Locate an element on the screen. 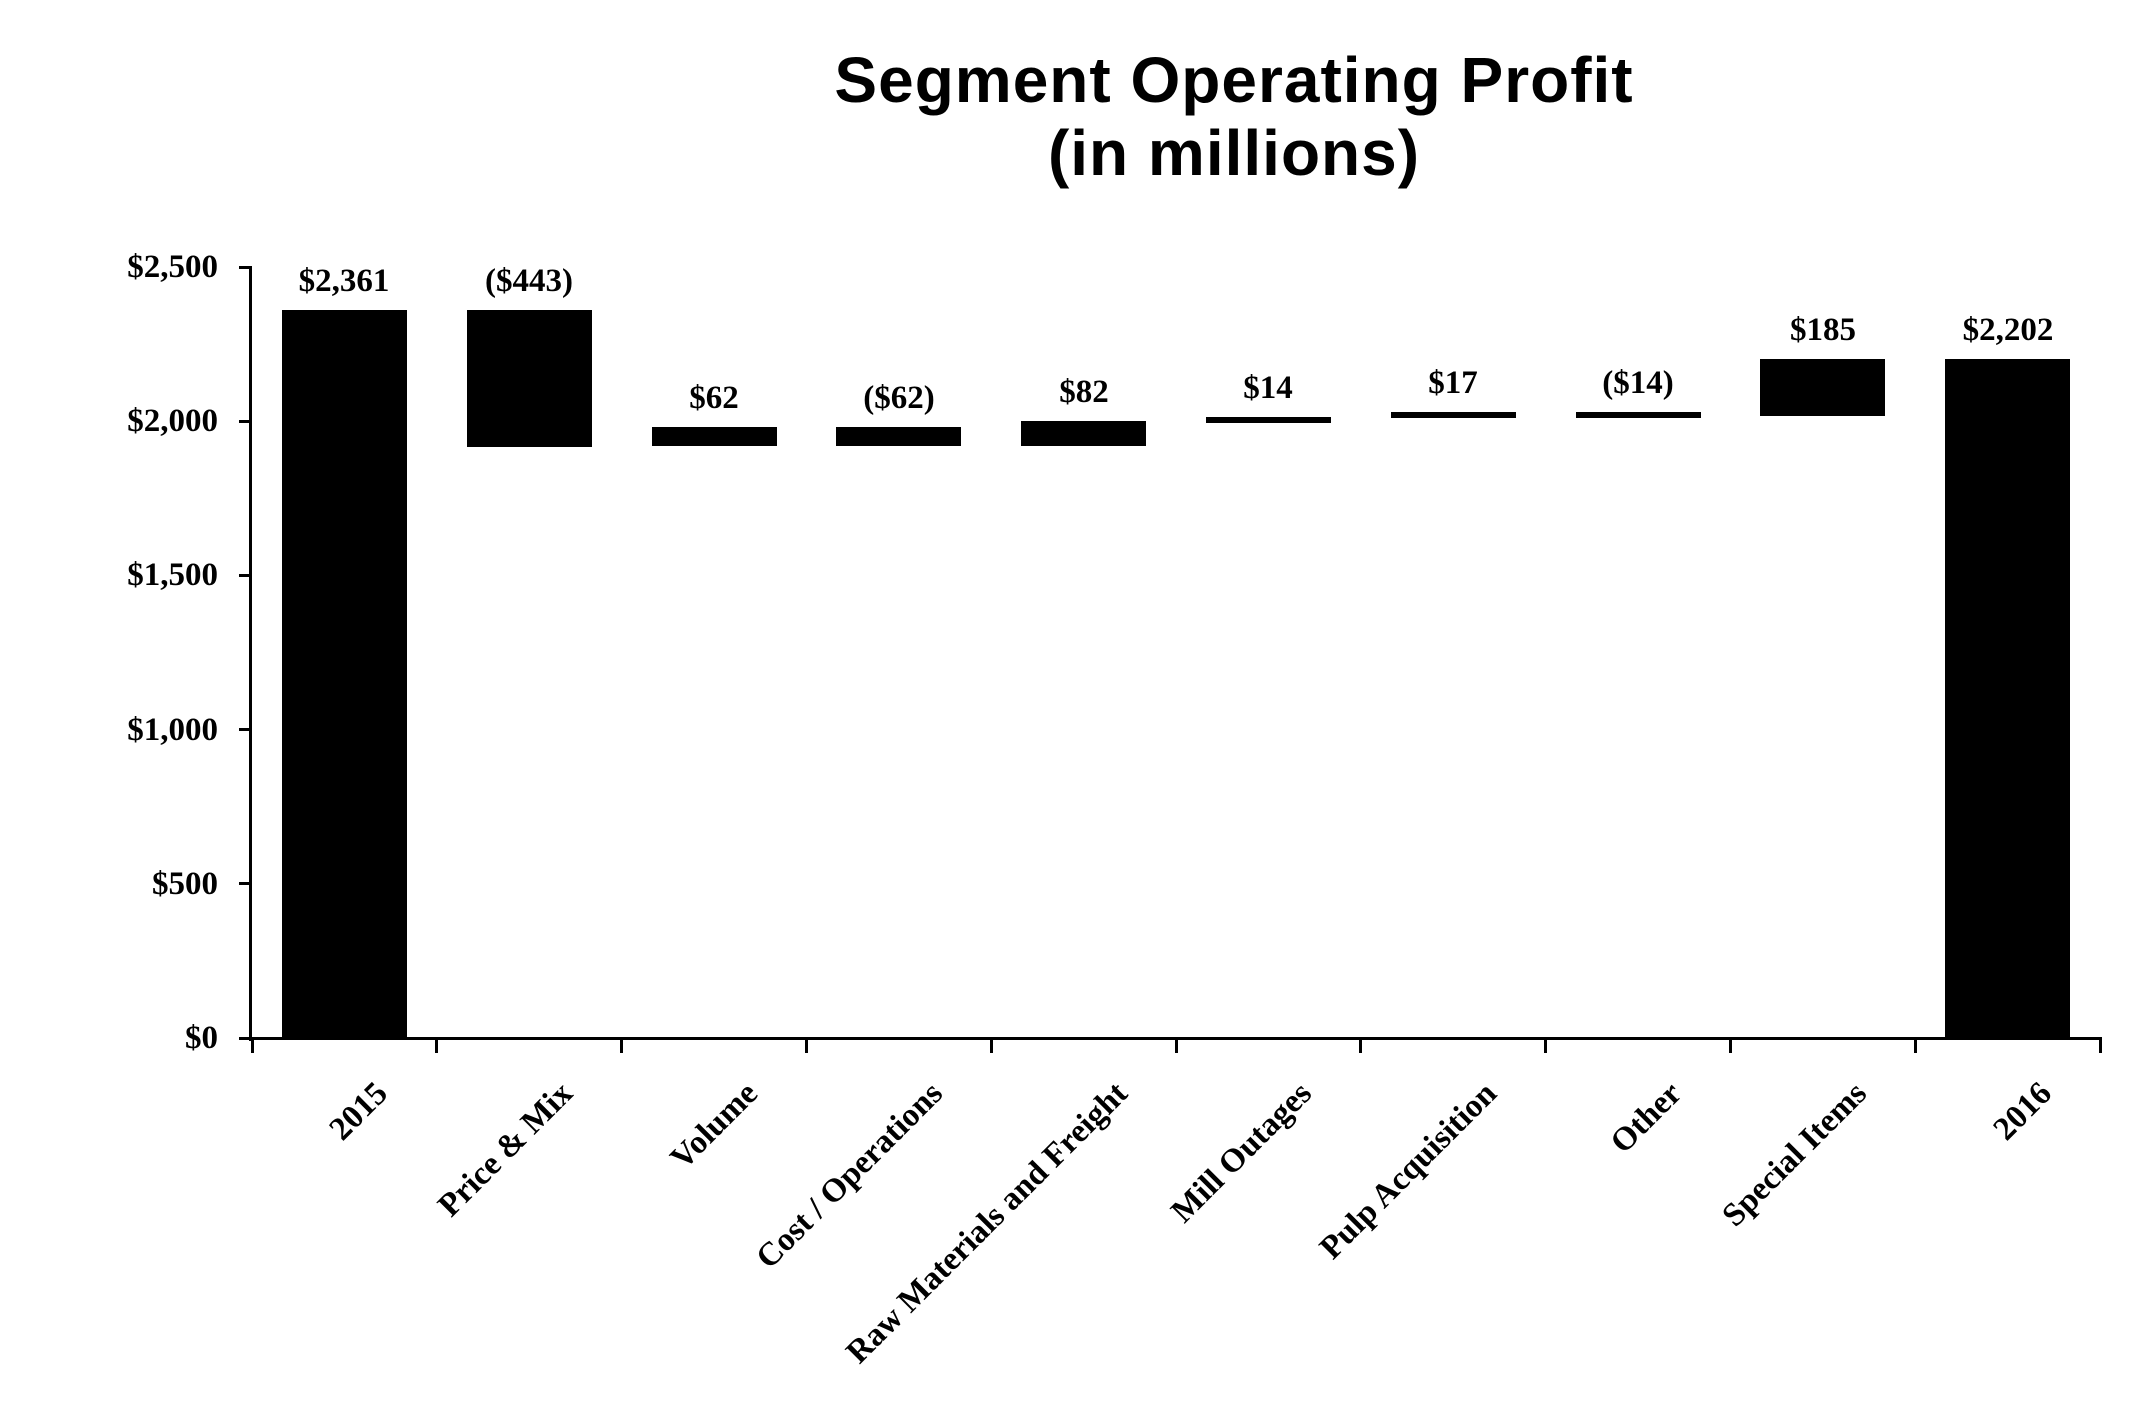  y-axis-line is located at coordinates (250, 654).